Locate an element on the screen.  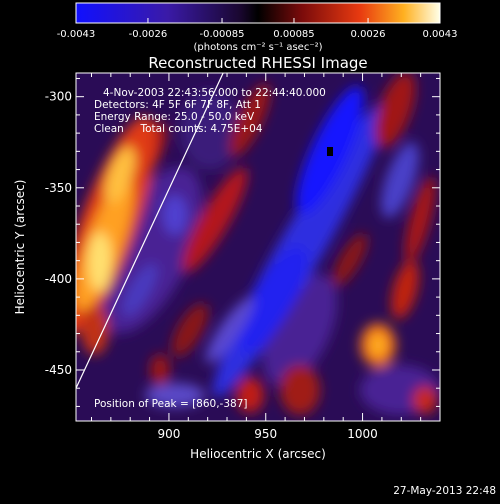
header-line-clean: Clean Total counts: 4.75E+04 is located at coordinates (178, 129).